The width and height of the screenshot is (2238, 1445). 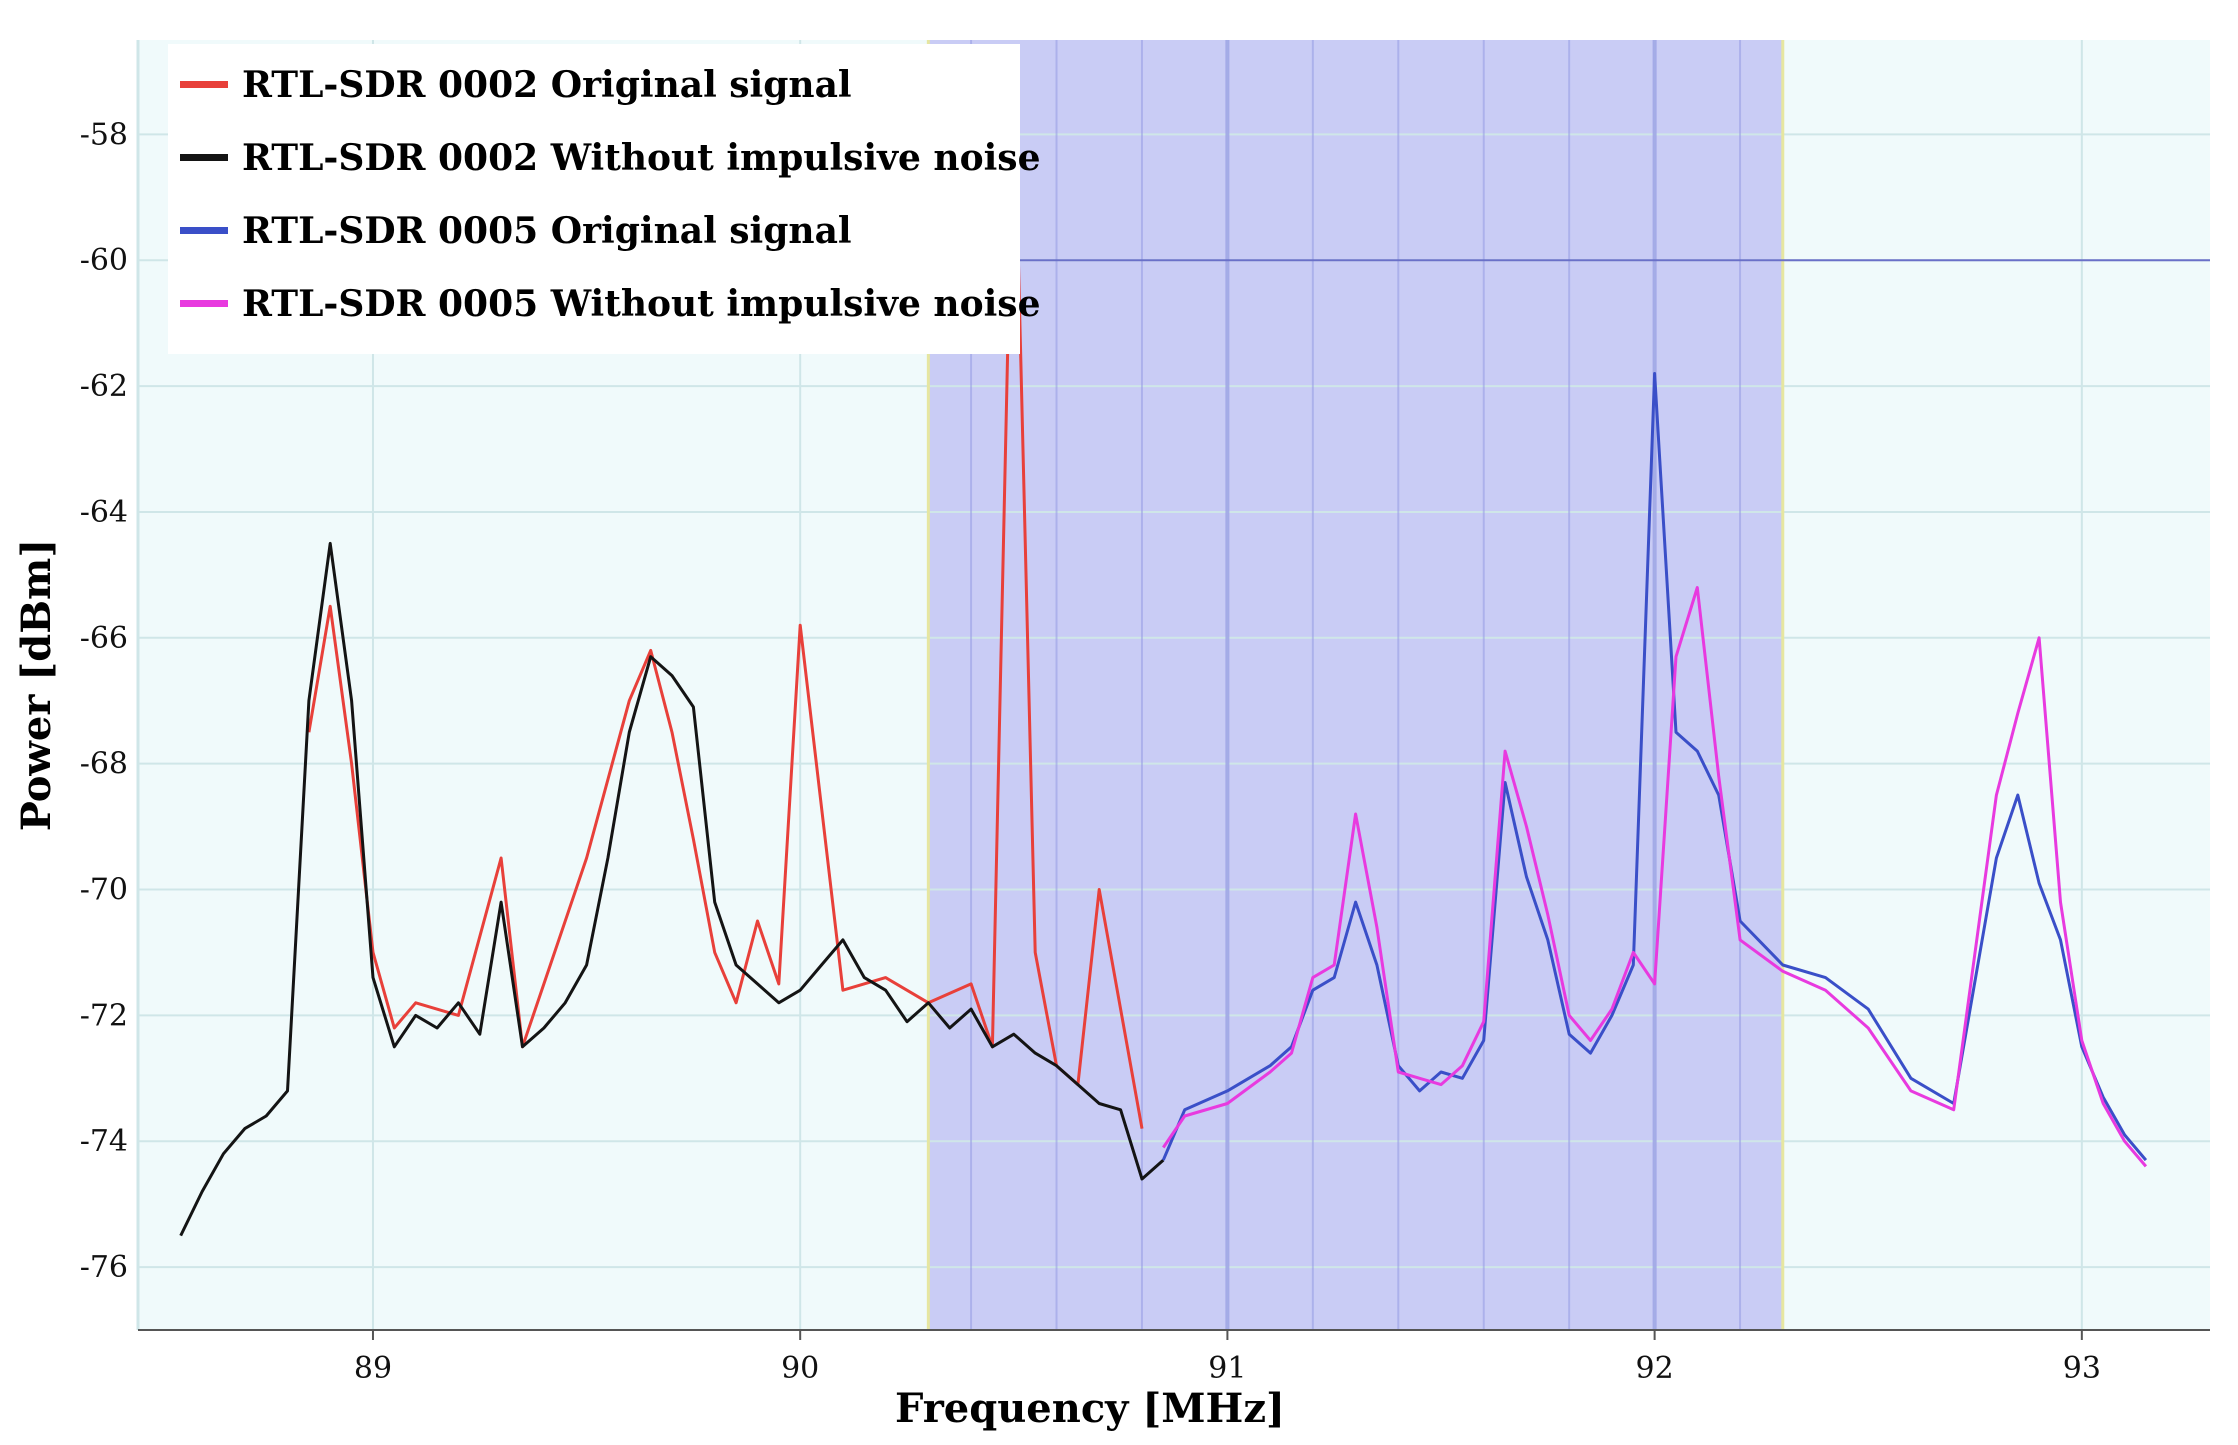 What do you see at coordinates (1227, 1368) in the screenshot?
I see `x-tick-label: 91` at bounding box center [1227, 1368].